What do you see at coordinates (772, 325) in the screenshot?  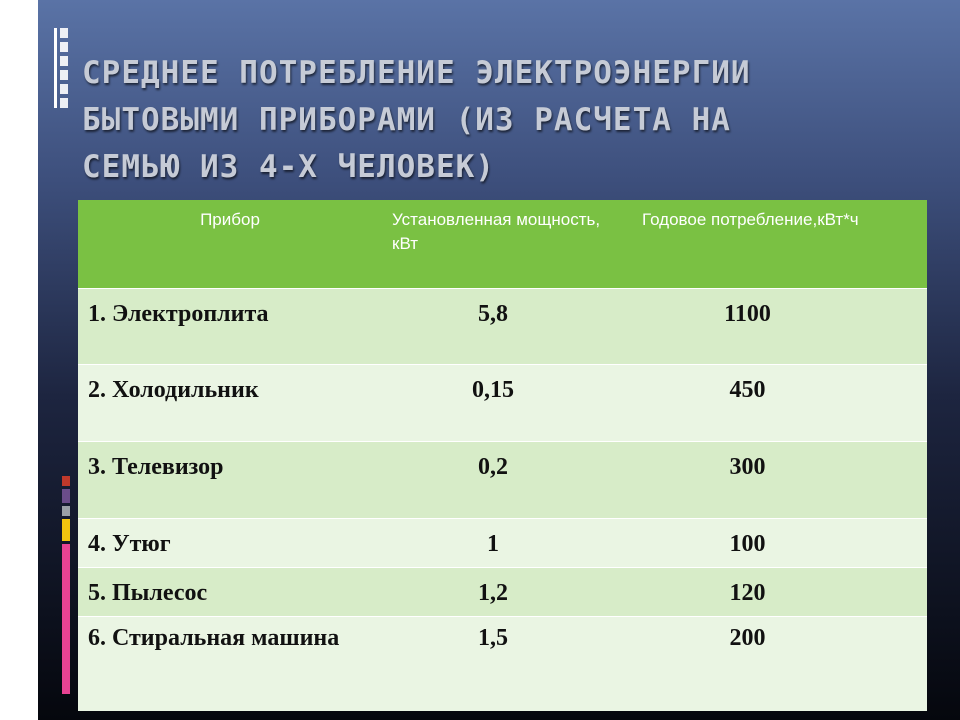 I see `device-annual: 1100` at bounding box center [772, 325].